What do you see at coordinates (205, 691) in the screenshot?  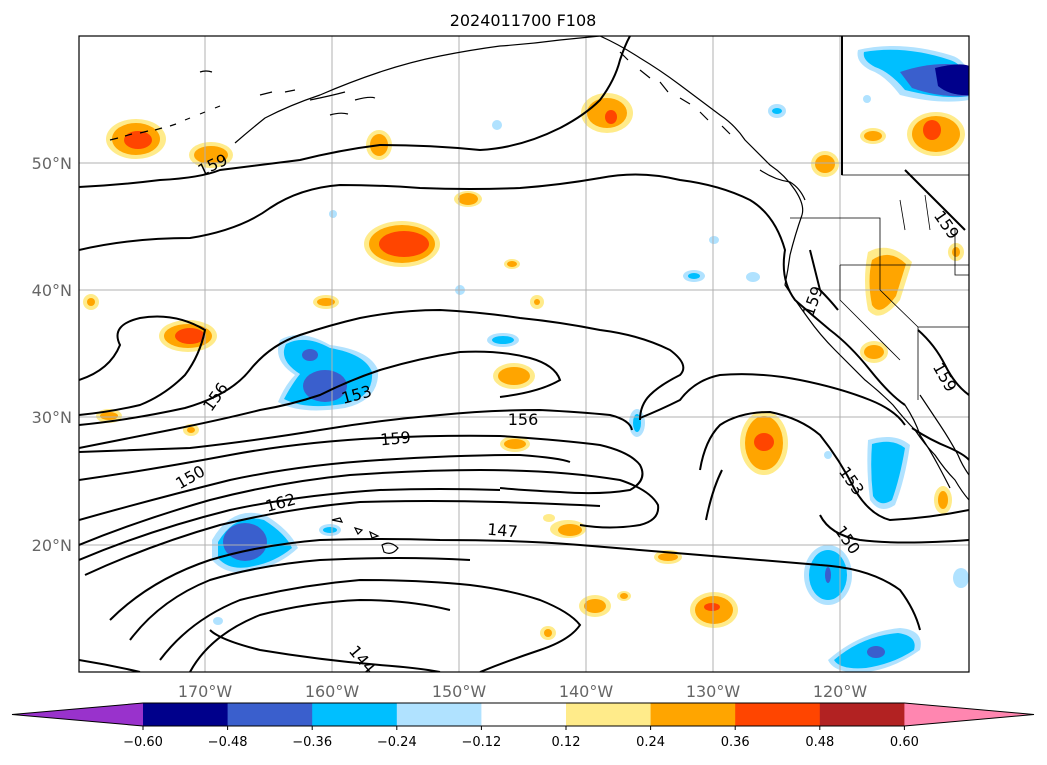 I see `lon-label-170w: 170°W` at bounding box center [205, 691].